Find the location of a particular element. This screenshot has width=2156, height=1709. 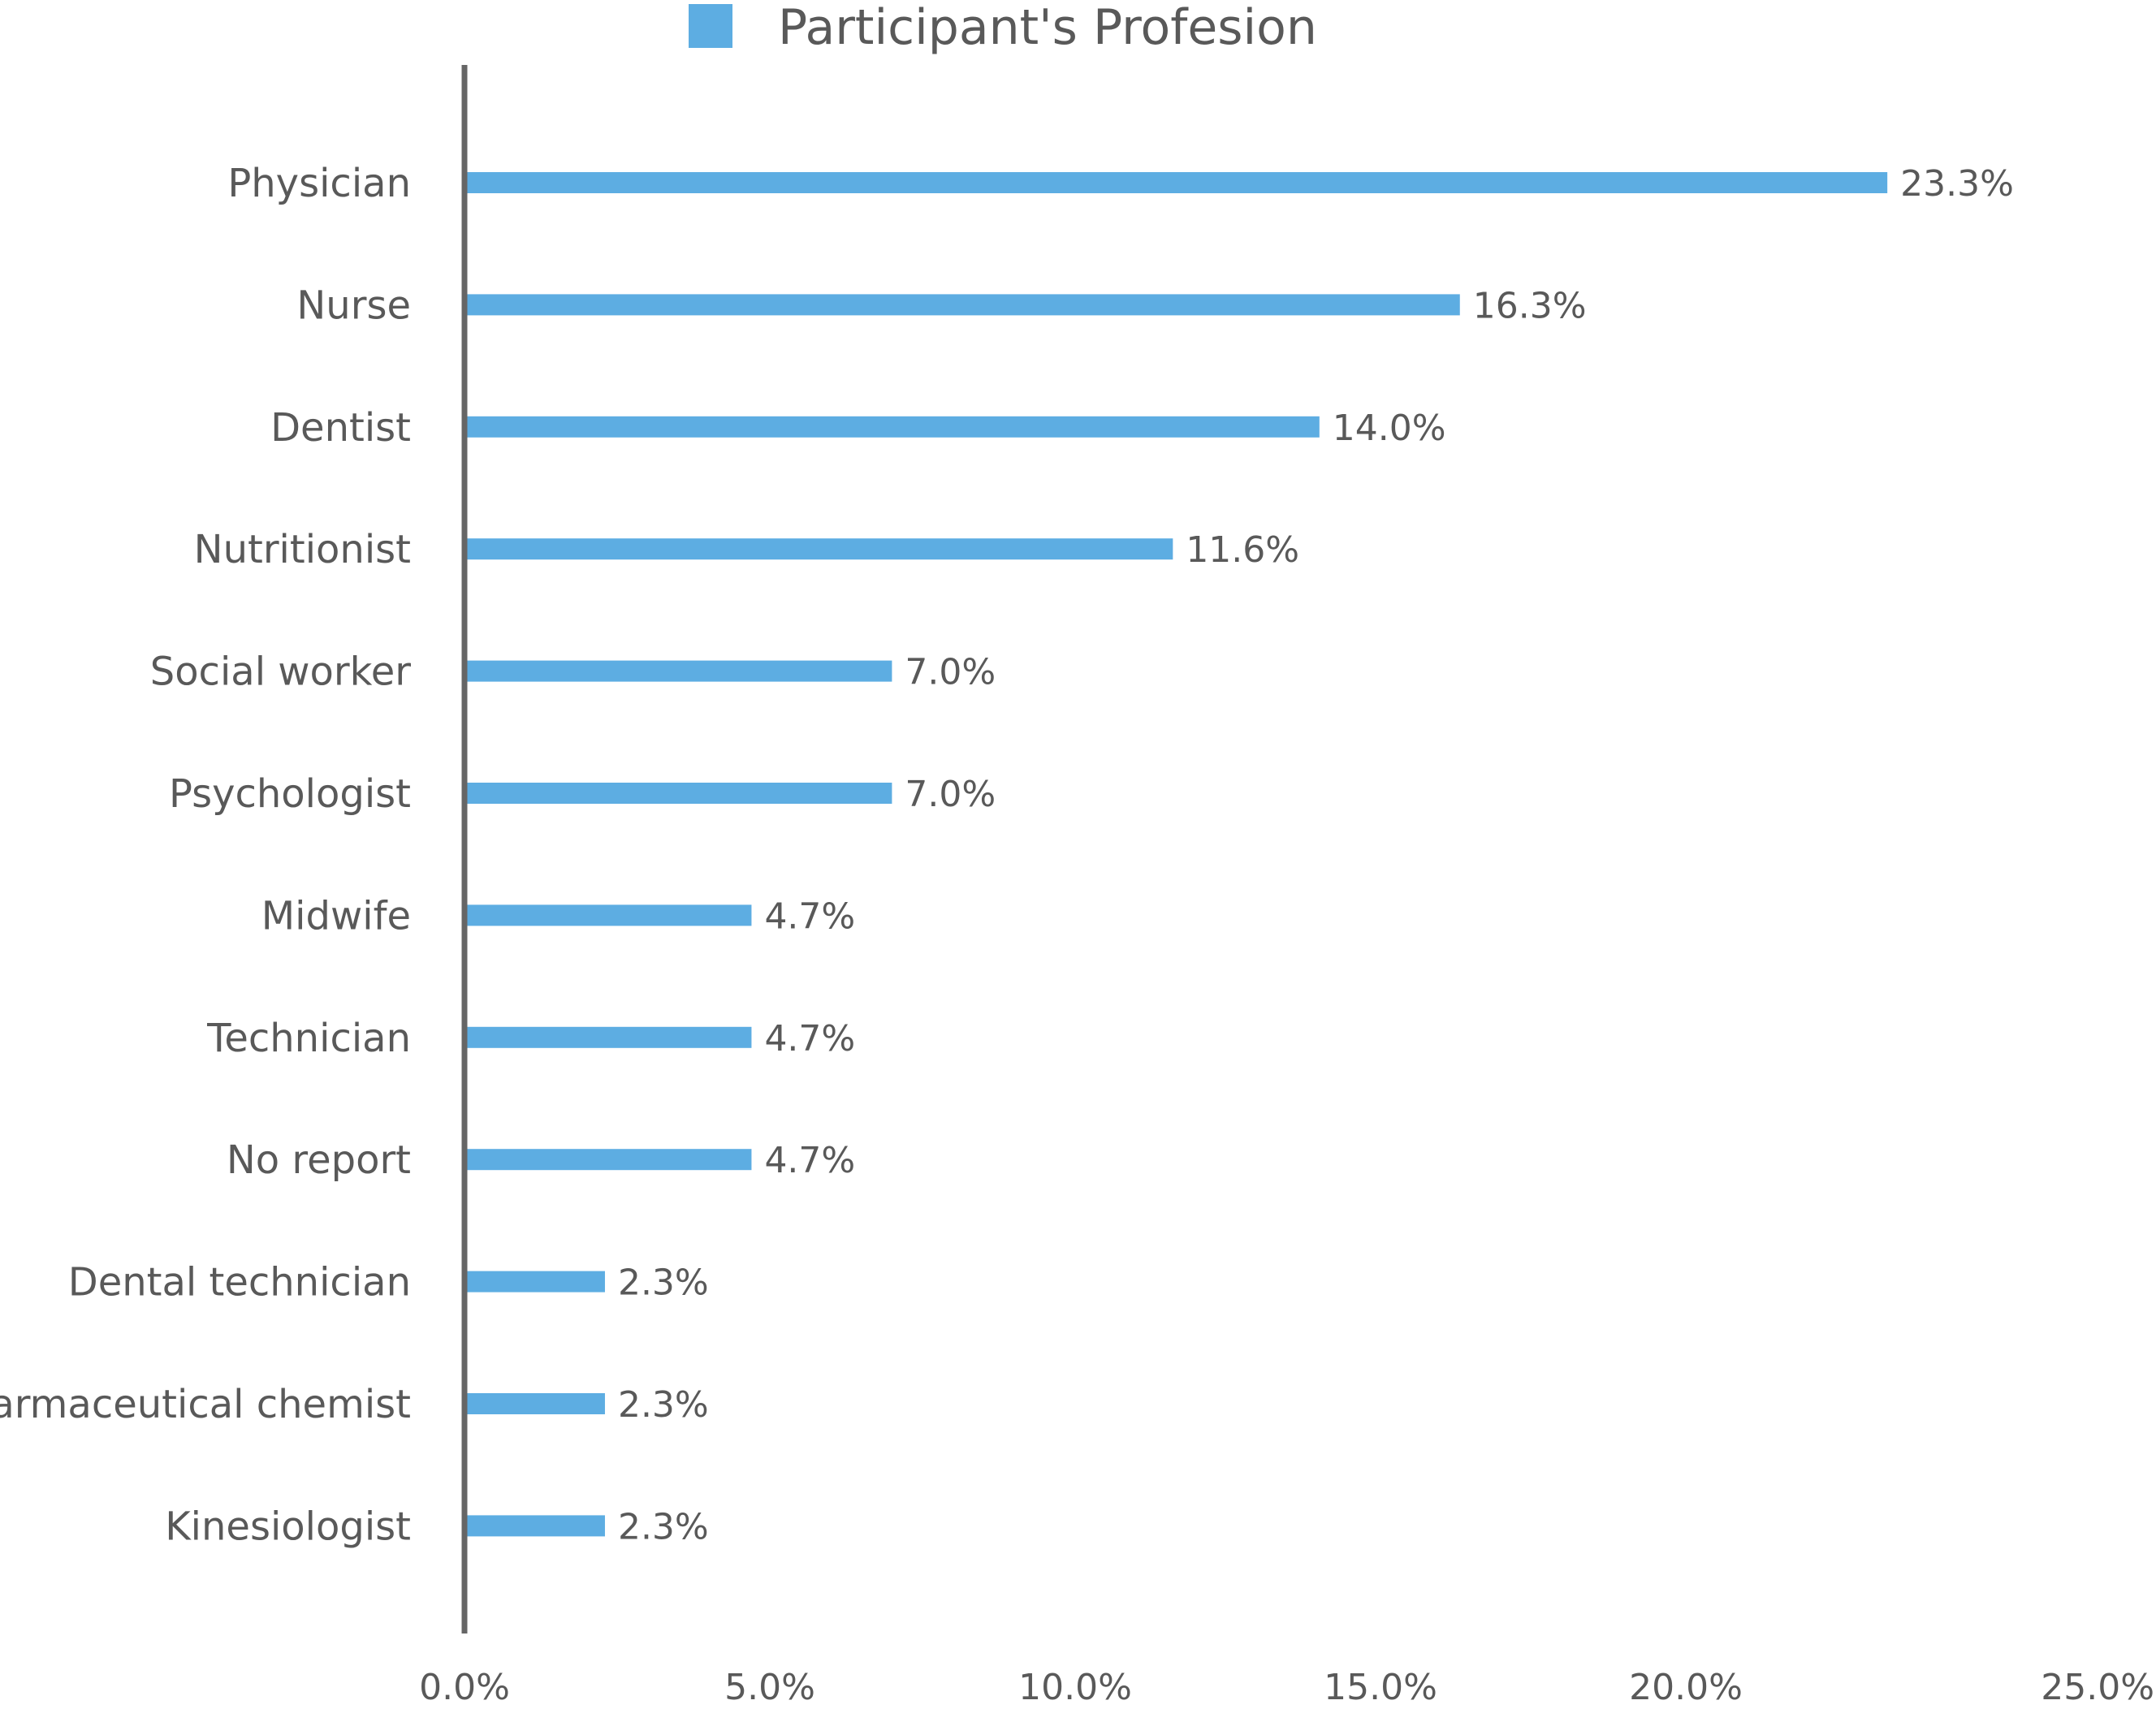

category-label: Social worker is located at coordinates (281, 672).